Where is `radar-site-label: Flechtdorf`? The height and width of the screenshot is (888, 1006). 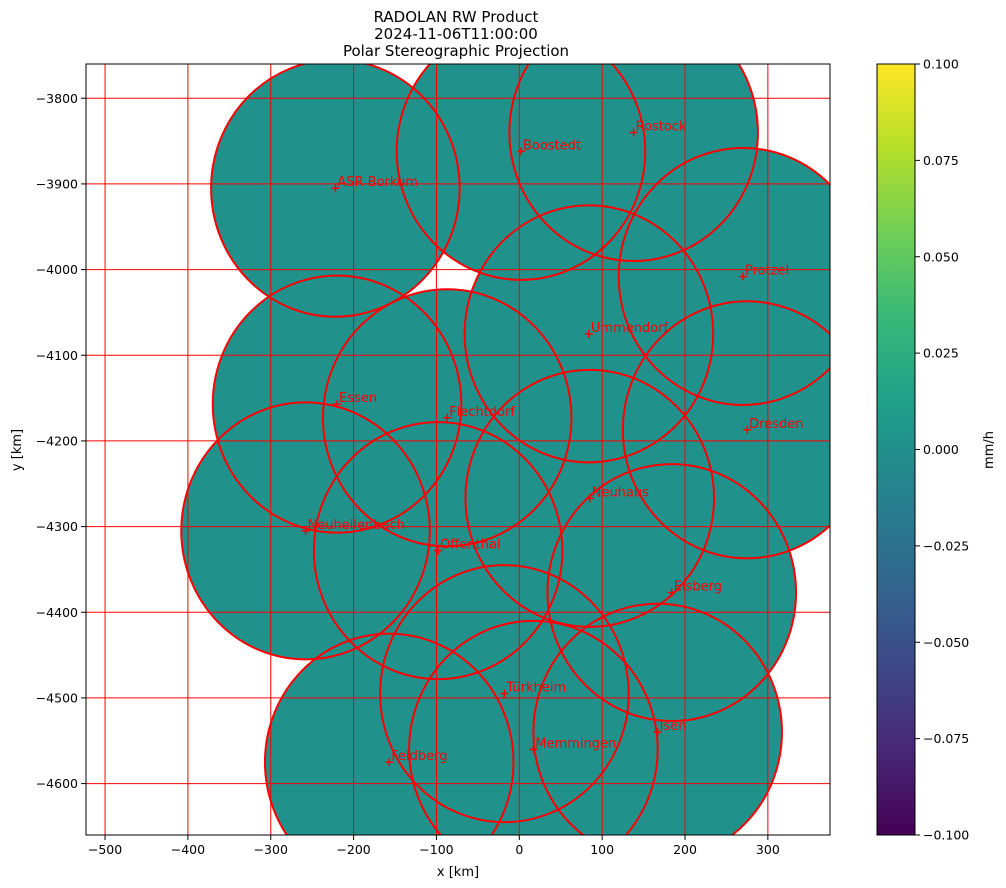 radar-site-label: Flechtdorf is located at coordinates (482, 412).